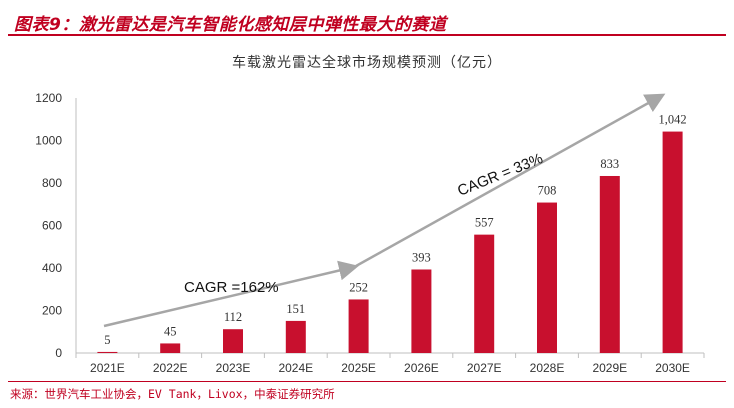 This screenshot has width=734, height=408. What do you see at coordinates (107, 368) in the screenshot?
I see `x-tick-label: 2021E` at bounding box center [107, 368].